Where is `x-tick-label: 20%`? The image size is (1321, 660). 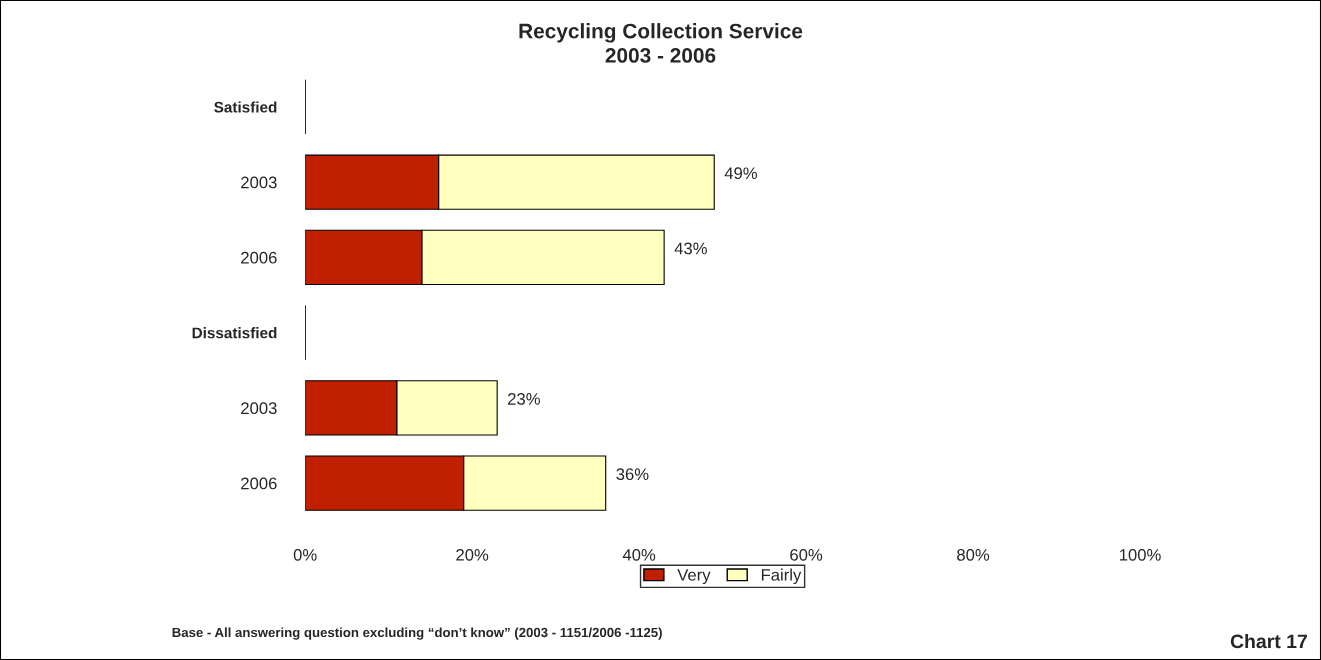 x-tick-label: 20% is located at coordinates (472, 554).